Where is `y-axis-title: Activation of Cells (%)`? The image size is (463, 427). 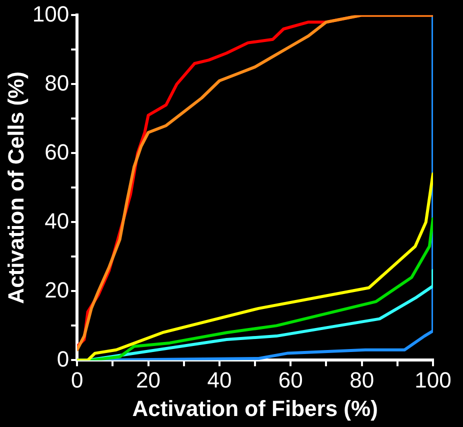
y-axis-title: Activation of Cells (%) is located at coordinates (15, 188).